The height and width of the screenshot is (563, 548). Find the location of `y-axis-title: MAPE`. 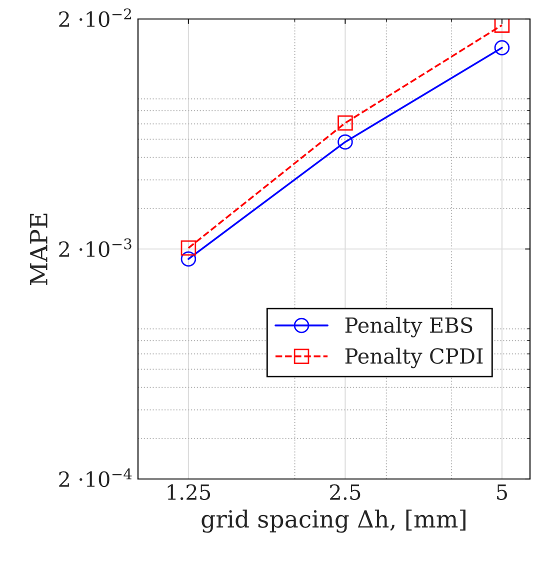

y-axis-title: MAPE is located at coordinates (39, 249).